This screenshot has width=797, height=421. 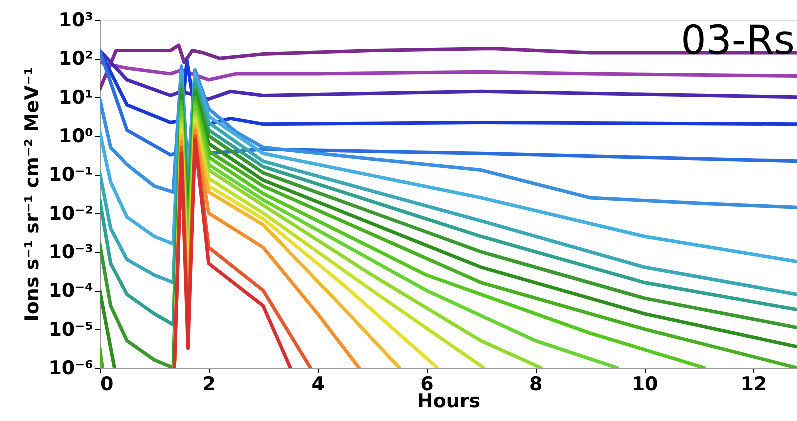 What do you see at coordinates (76, 137) in the screenshot?
I see `y-tick-label: 10⁰` at bounding box center [76, 137].